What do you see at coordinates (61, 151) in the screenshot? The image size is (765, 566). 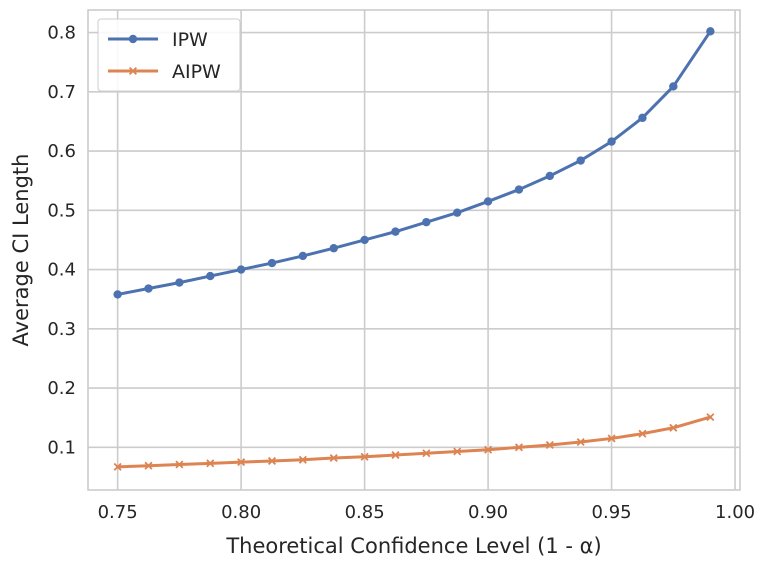 I see `y-tick-label: 0.6` at bounding box center [61, 151].